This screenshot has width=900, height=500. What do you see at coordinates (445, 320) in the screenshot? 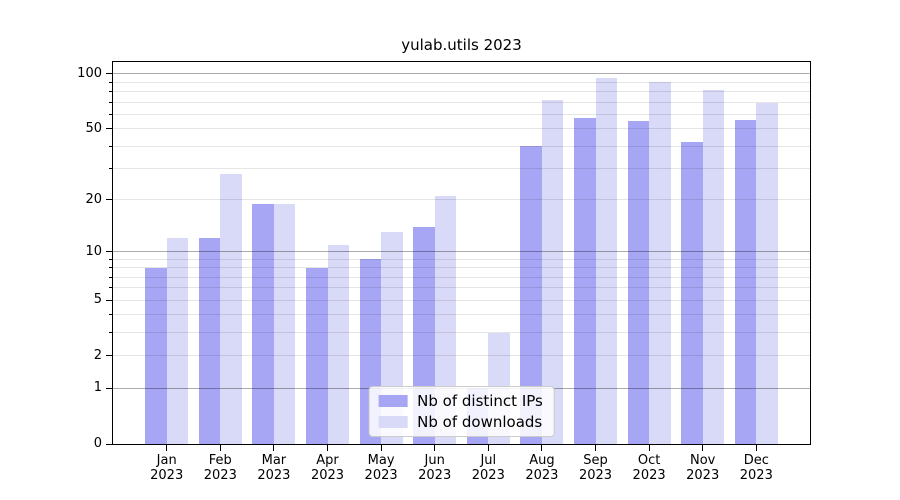
I see `bar-jun-downloads` at bounding box center [445, 320].